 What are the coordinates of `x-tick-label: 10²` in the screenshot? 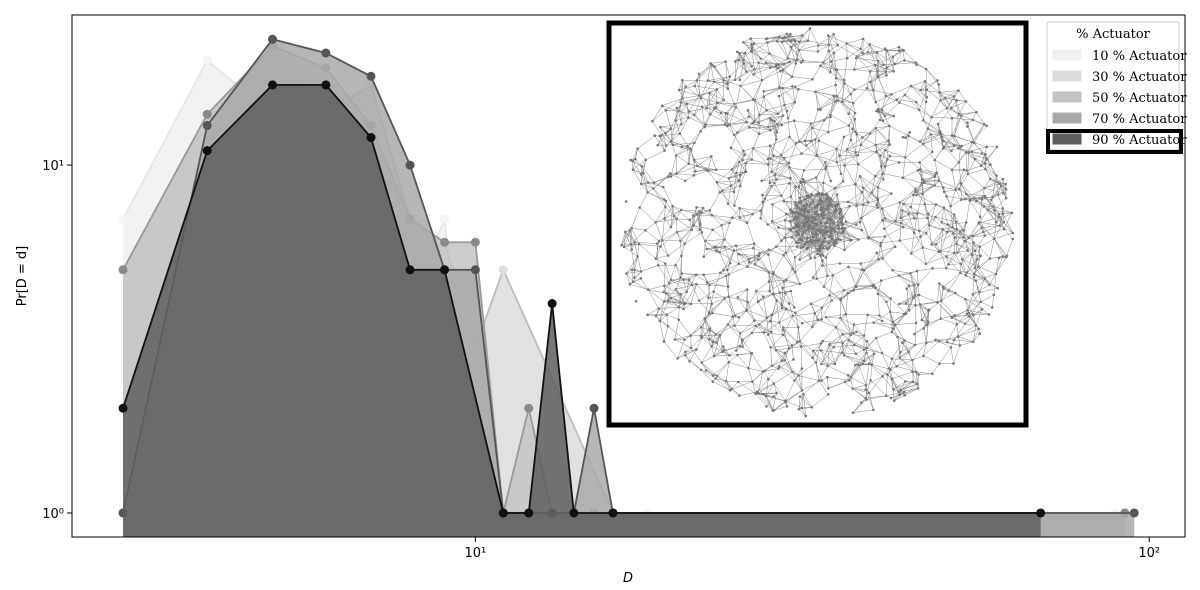 It's located at (1149, 553).